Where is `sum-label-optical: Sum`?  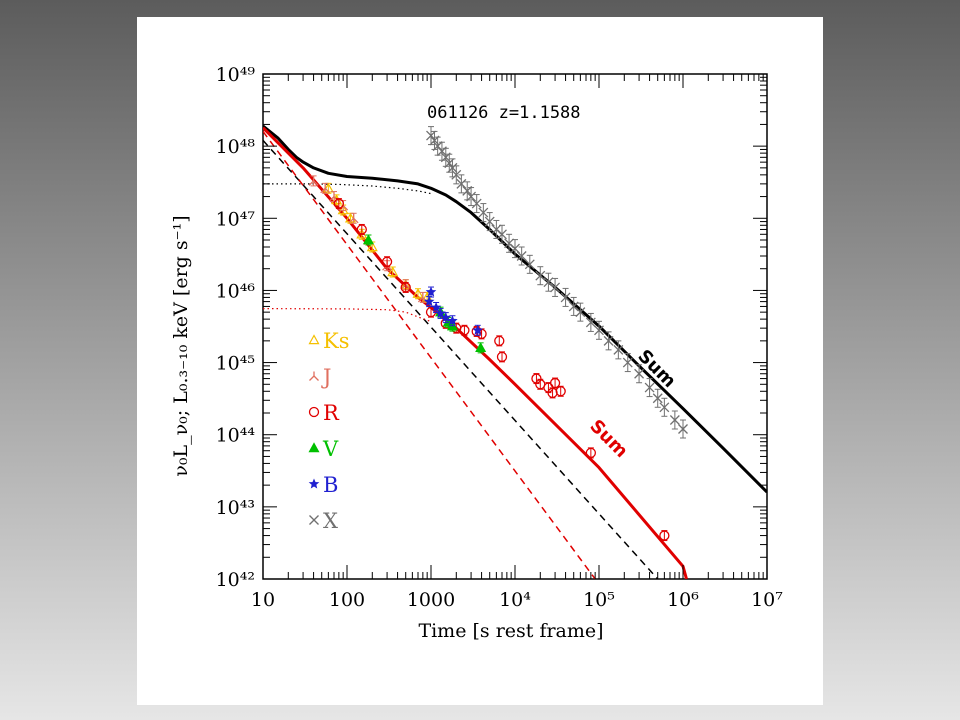 sum-label-optical: Sum is located at coordinates (608, 439).